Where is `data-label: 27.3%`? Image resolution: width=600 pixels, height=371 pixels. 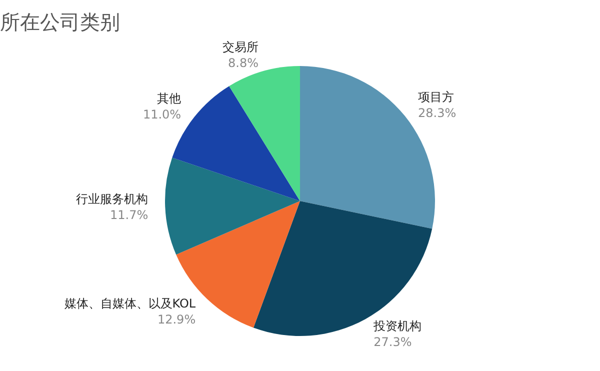 data-label: 27.3% is located at coordinates (393, 341).